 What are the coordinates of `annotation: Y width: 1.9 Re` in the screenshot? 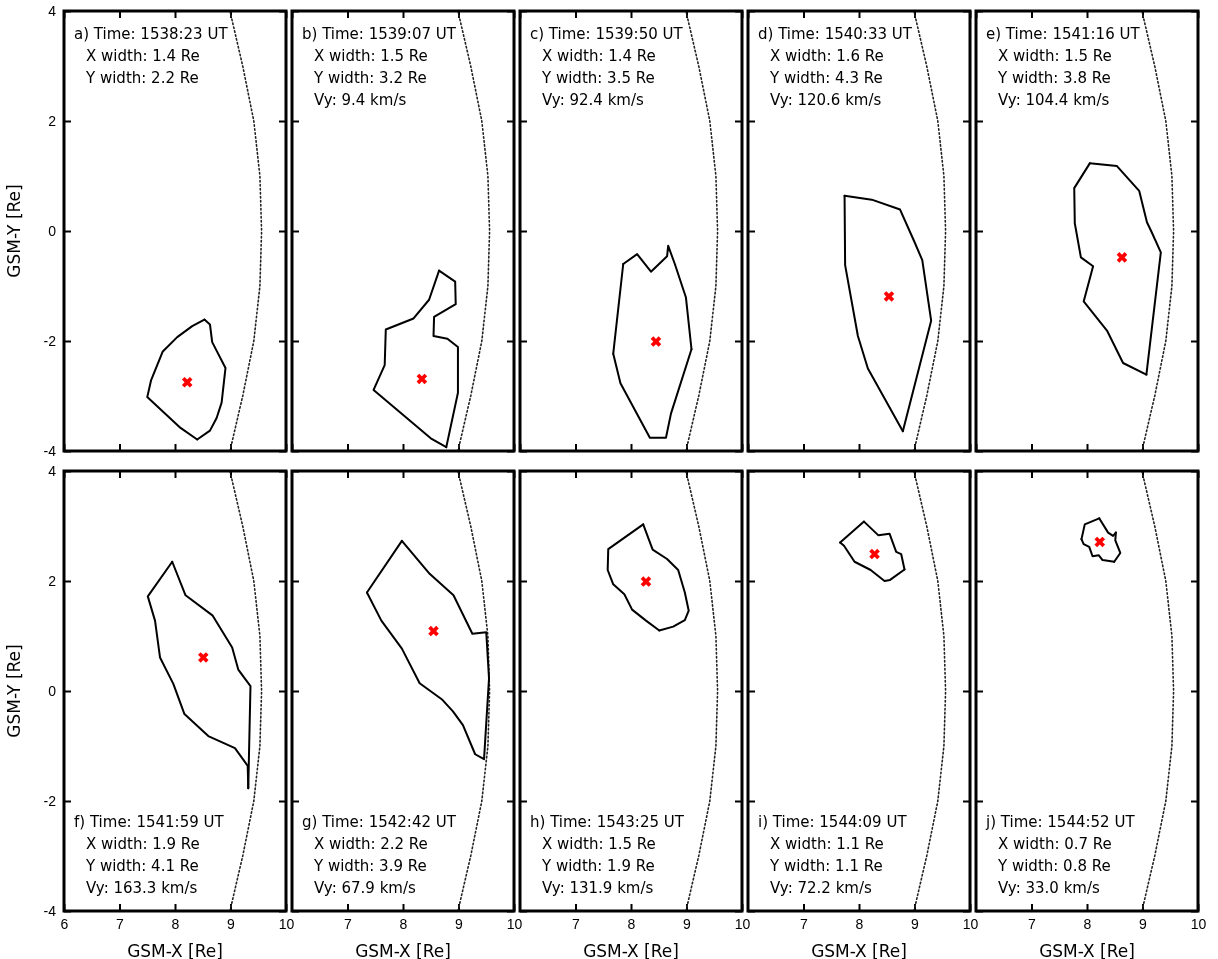 It's located at (598, 866).